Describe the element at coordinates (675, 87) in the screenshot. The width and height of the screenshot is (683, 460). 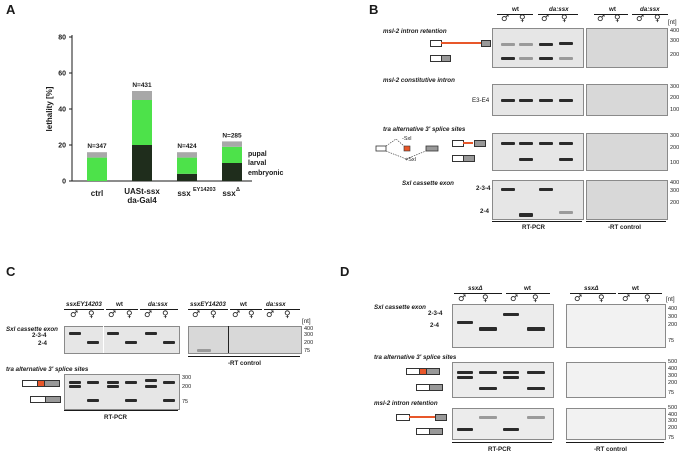
I see `b-gel2-marker: 300` at that location.